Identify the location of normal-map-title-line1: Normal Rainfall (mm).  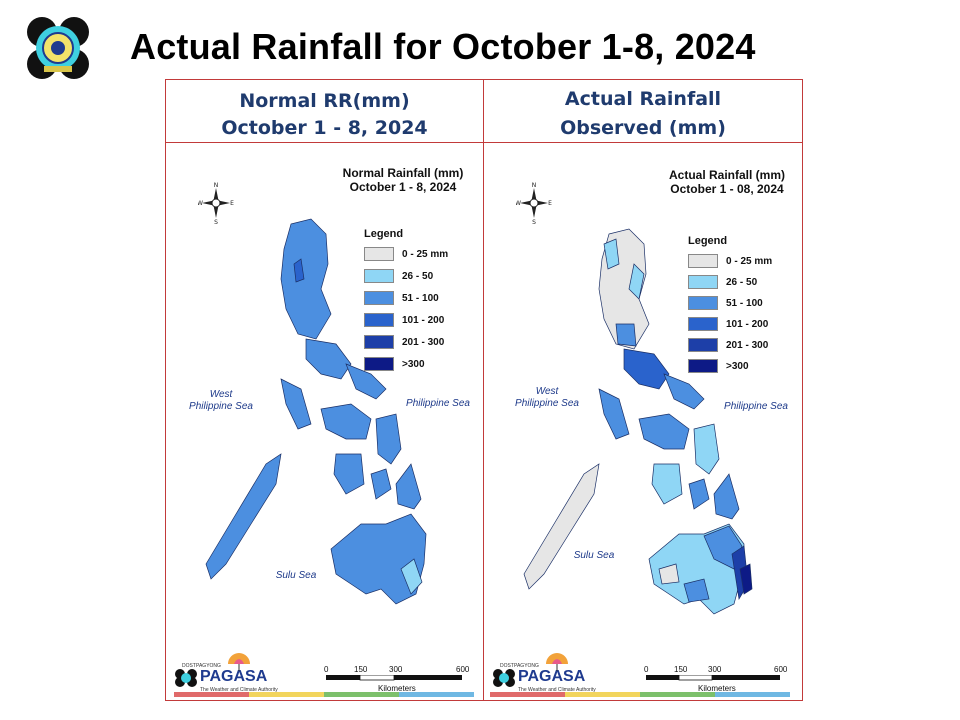
(403, 173).